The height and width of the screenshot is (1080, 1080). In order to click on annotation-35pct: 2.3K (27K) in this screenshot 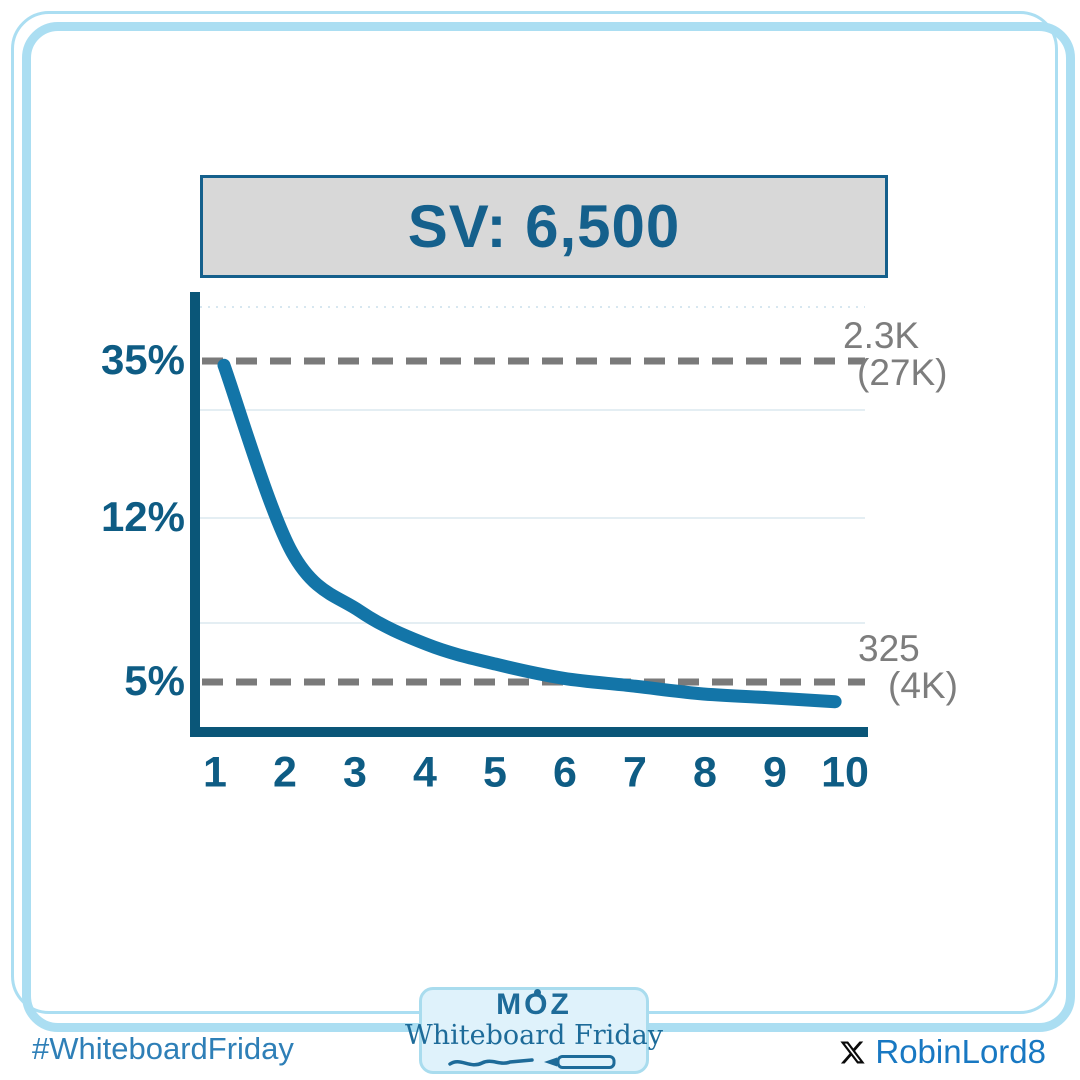, I will do `click(895, 354)`.